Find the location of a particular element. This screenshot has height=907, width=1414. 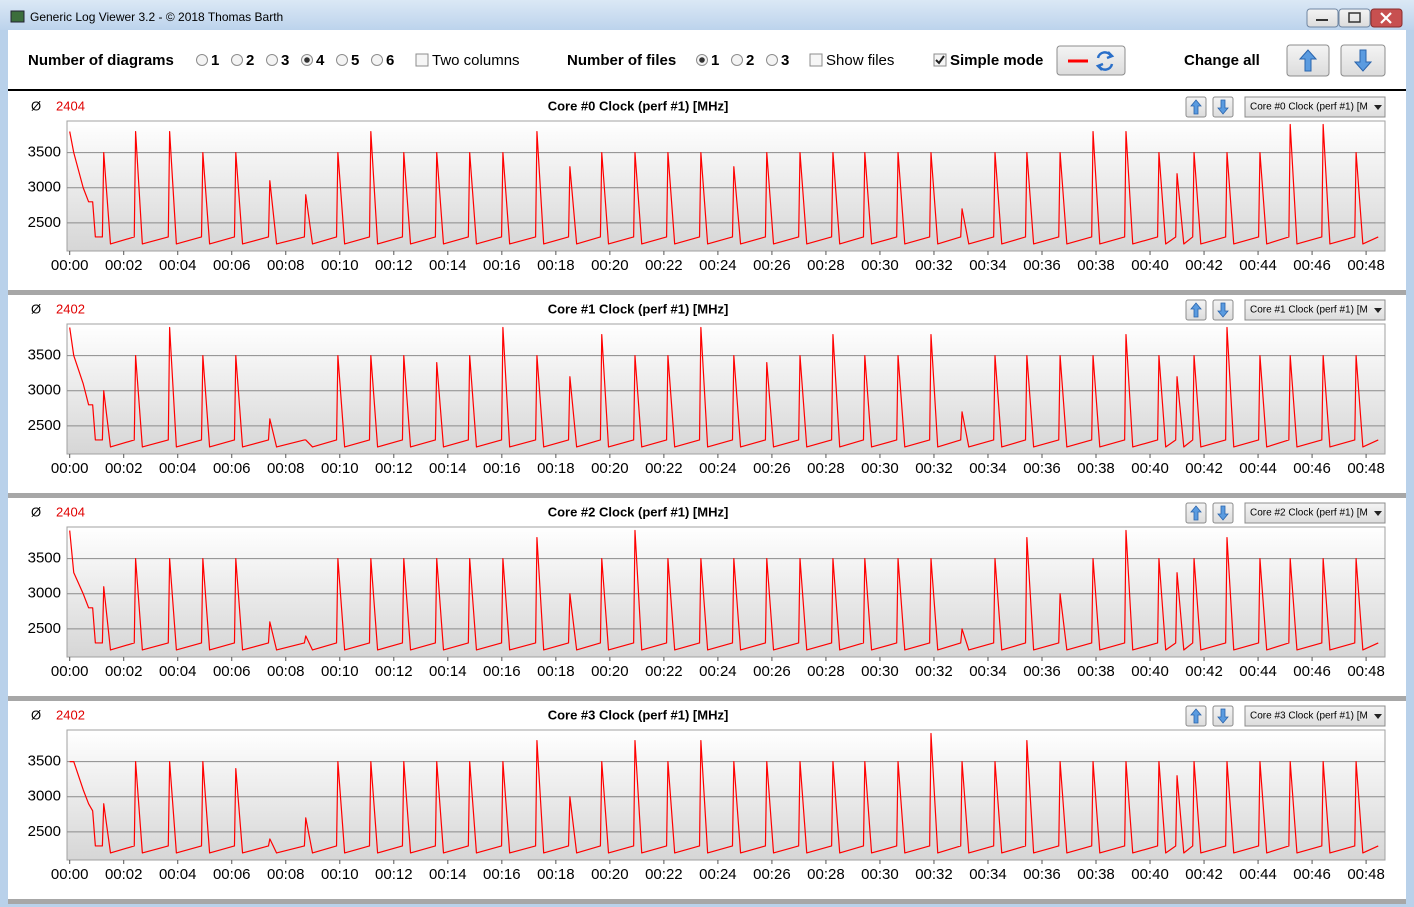

dropdown-arrow is located at coordinates (1378, 716).